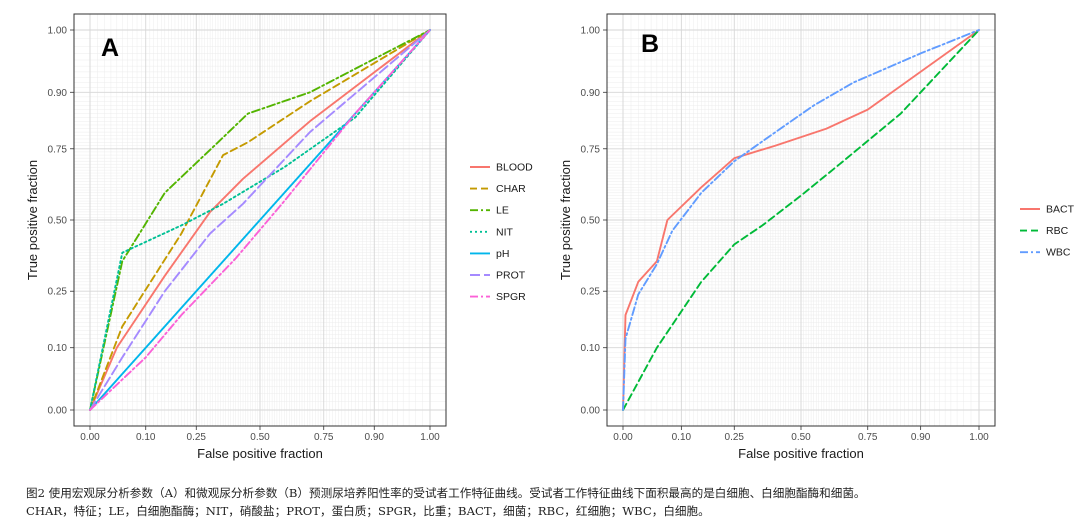 The width and height of the screenshot is (1080, 529). Describe the element at coordinates (511, 297) in the screenshot. I see `legend-label-spgr: SPGR` at that location.